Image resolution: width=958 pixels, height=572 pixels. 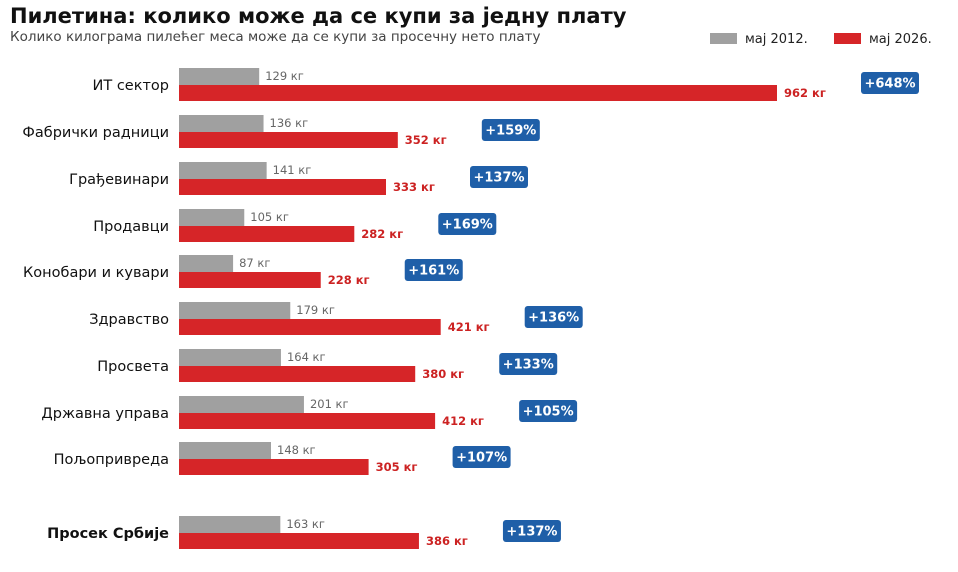 I want to click on category-label: Државна управа, so click(x=105, y=414).